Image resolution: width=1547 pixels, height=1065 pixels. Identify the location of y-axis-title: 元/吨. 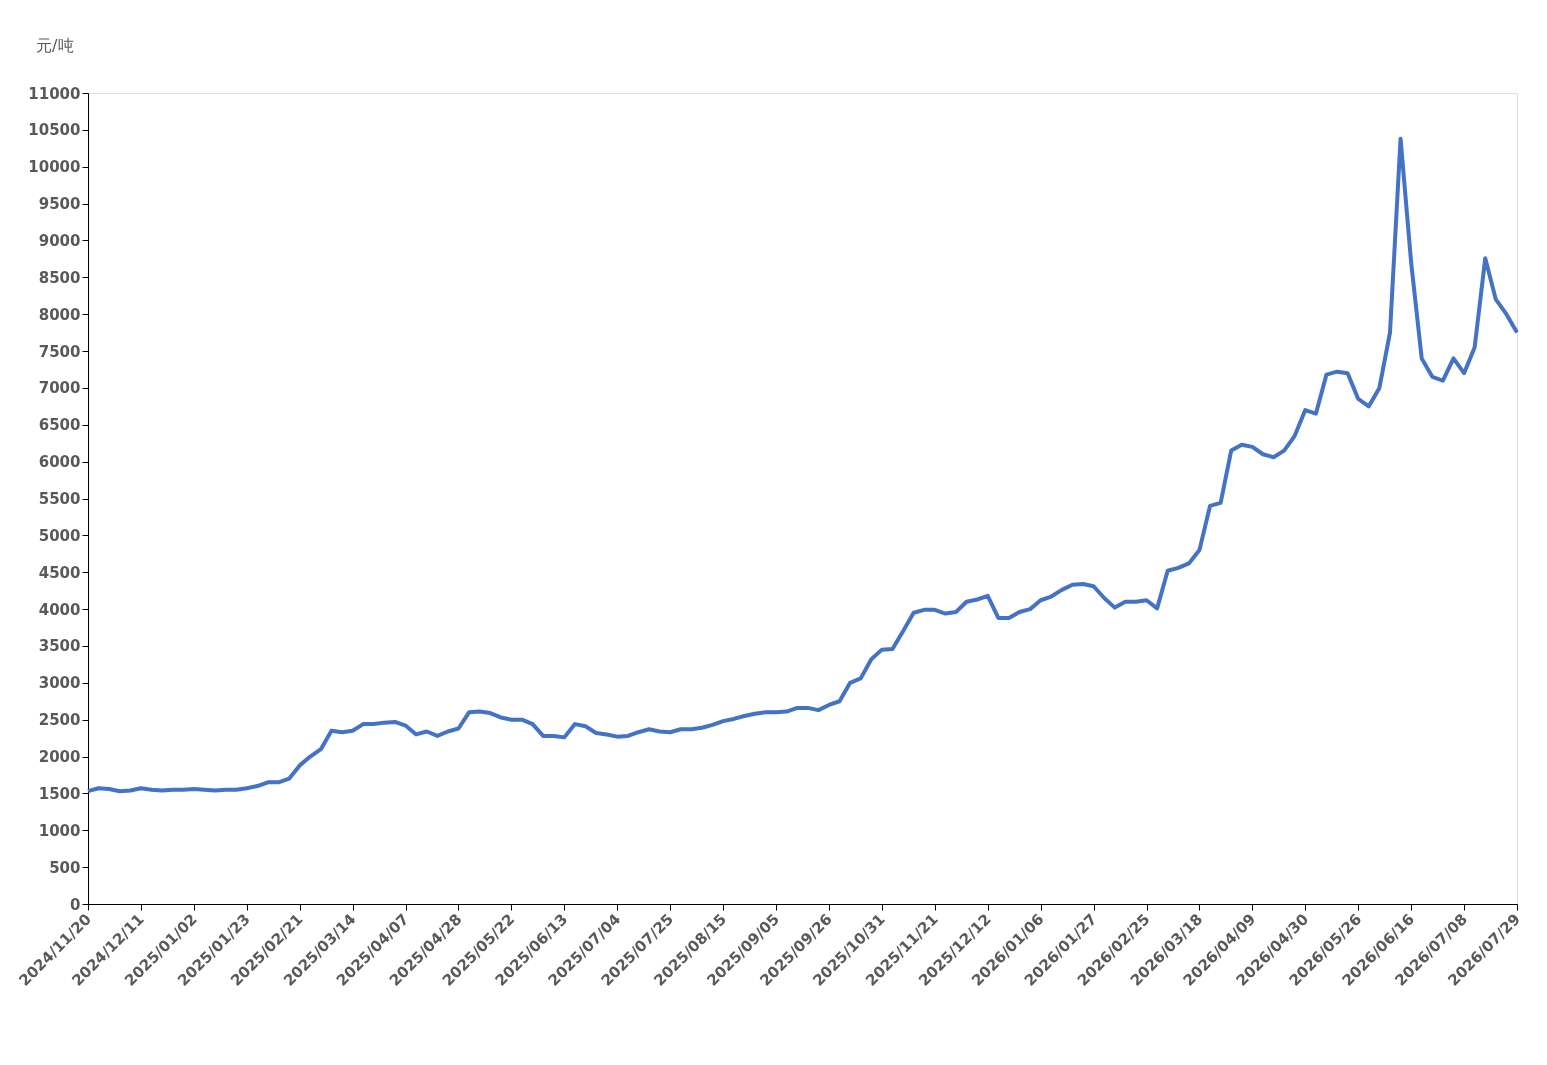
(55, 45).